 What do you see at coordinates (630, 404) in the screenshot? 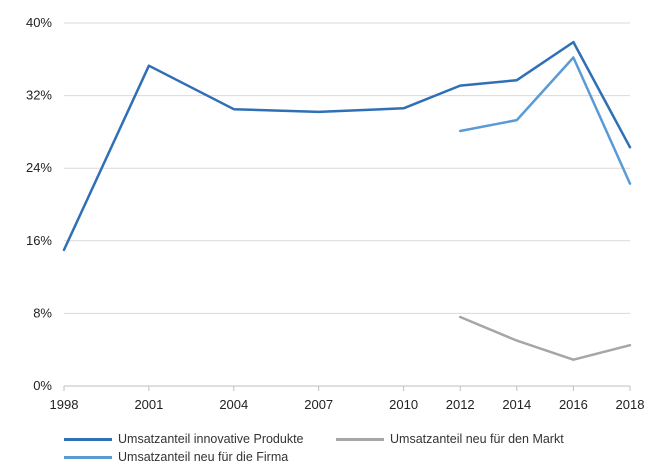
I see `x-tick-label: 2018` at bounding box center [630, 404].